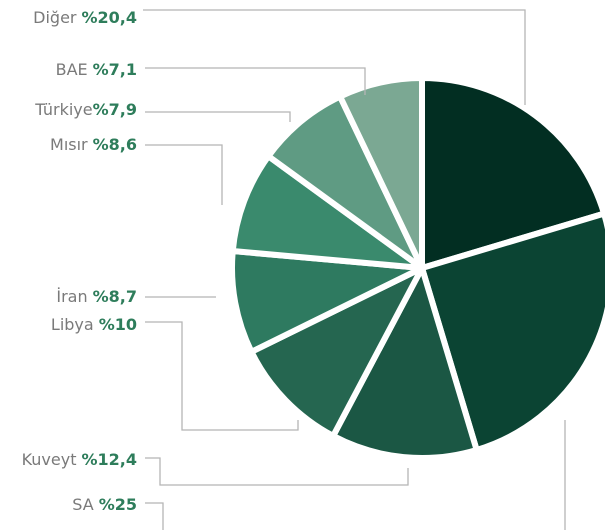 The width and height of the screenshot is (605, 530). I want to click on slice-label: İran %8,7, so click(96, 296).